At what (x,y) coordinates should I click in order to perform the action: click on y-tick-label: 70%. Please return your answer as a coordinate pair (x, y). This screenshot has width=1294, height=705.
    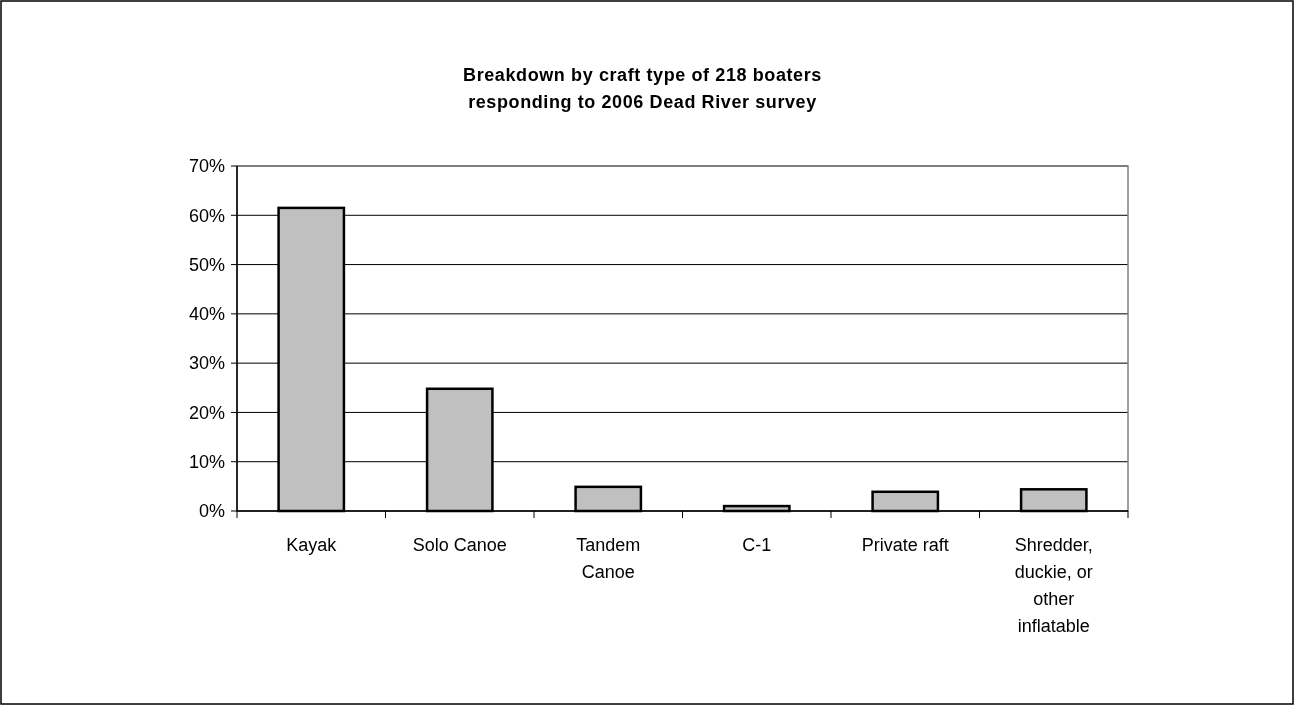
    Looking at the image, I should click on (206, 166).